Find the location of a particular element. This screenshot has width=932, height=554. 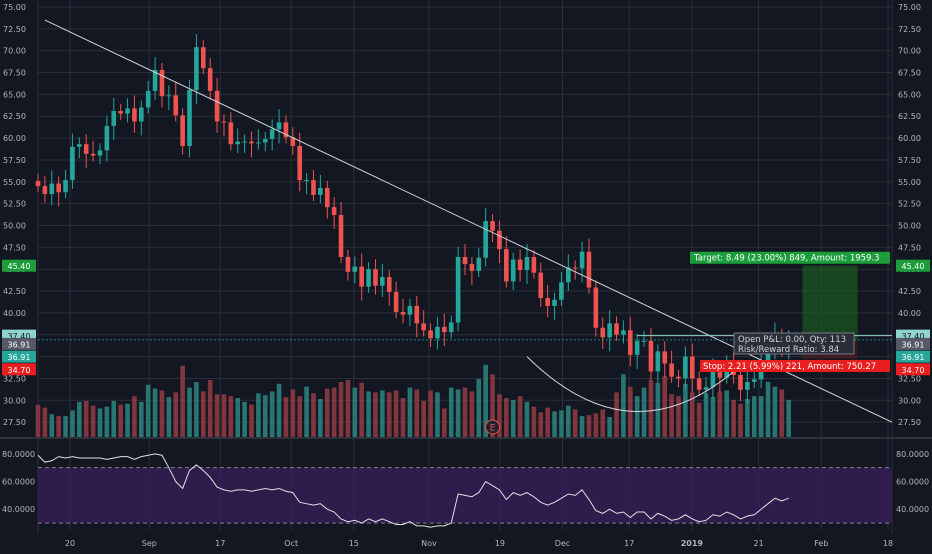

earnings-marker: E is located at coordinates (493, 427).